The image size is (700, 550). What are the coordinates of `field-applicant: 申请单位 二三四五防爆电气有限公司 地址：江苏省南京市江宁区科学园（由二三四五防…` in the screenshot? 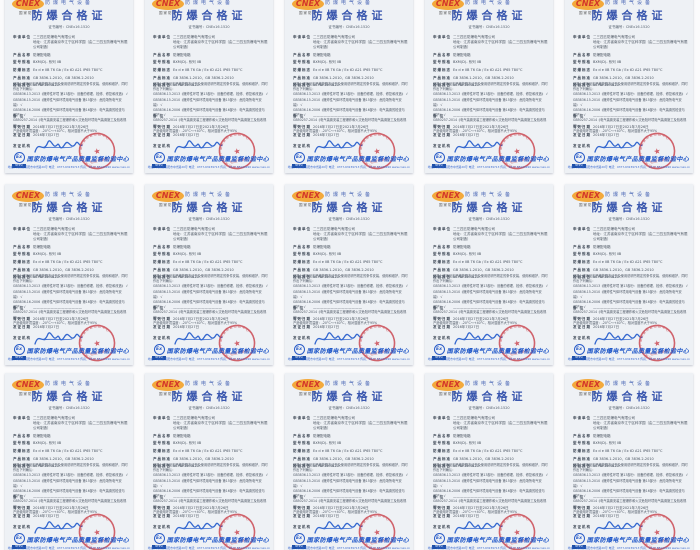 It's located at (210, 423).